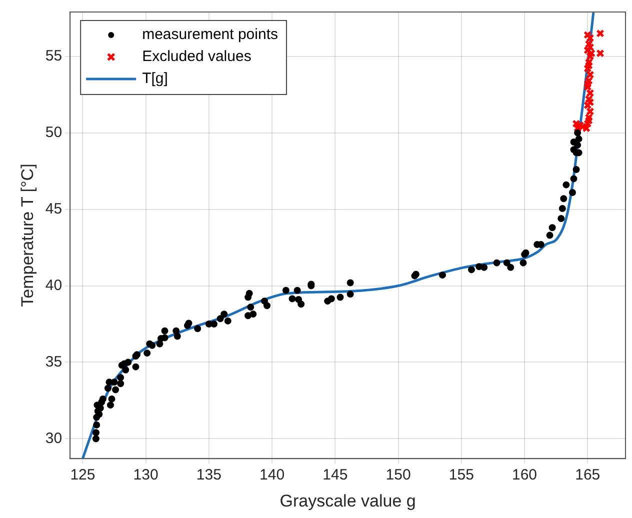 The width and height of the screenshot is (632, 518). I want to click on legend-label: Excluded values, so click(197, 57).